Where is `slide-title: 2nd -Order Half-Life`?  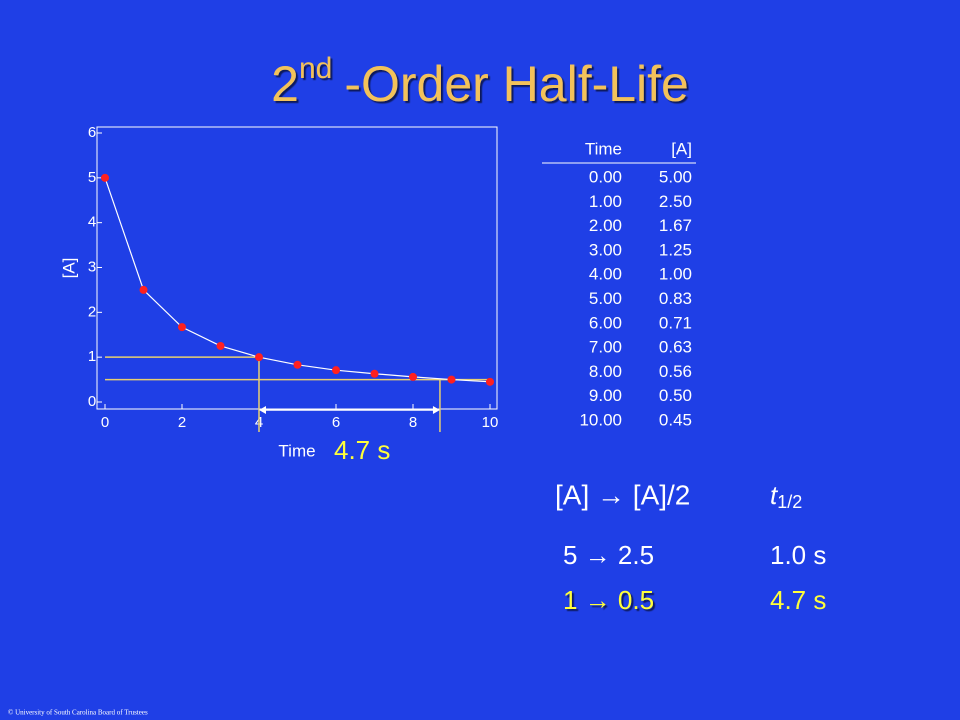 slide-title: 2nd -Order Half-Life is located at coordinates (480, 82).